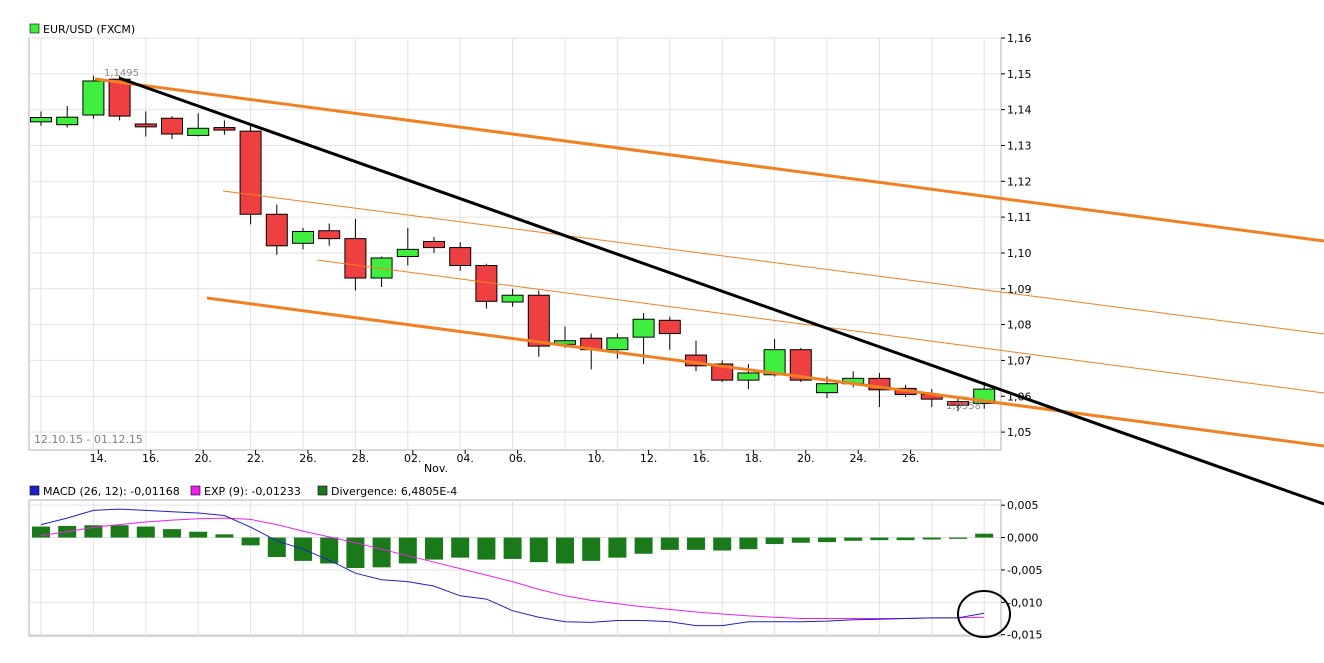 Image resolution: width=1324 pixels, height=663 pixels. Describe the element at coordinates (1019, 38) in the screenshot. I see `price-y-tick-label: 1,16` at that location.